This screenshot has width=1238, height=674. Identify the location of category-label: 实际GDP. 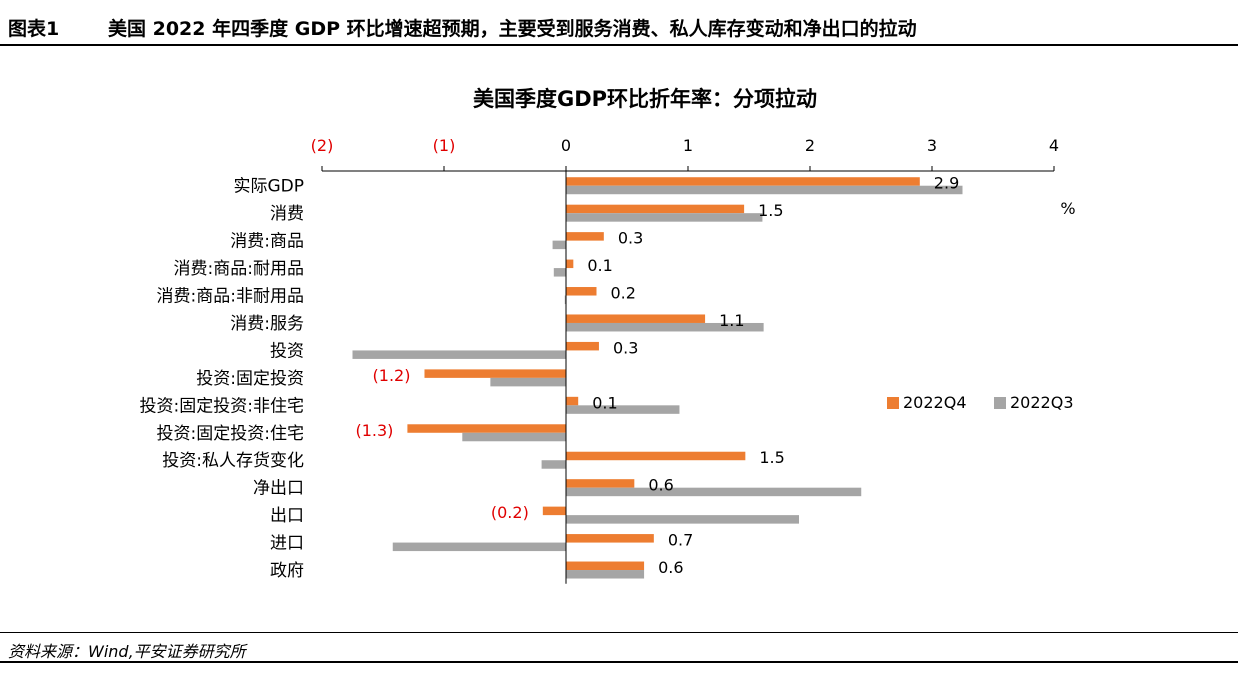
(268, 187).